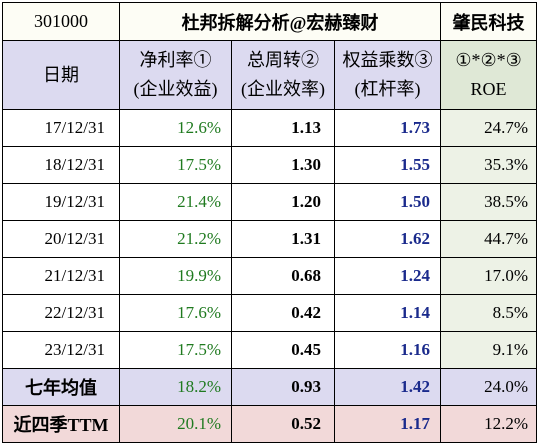  I want to click on net-margin-header-line2: (企业效益), so click(175, 89).